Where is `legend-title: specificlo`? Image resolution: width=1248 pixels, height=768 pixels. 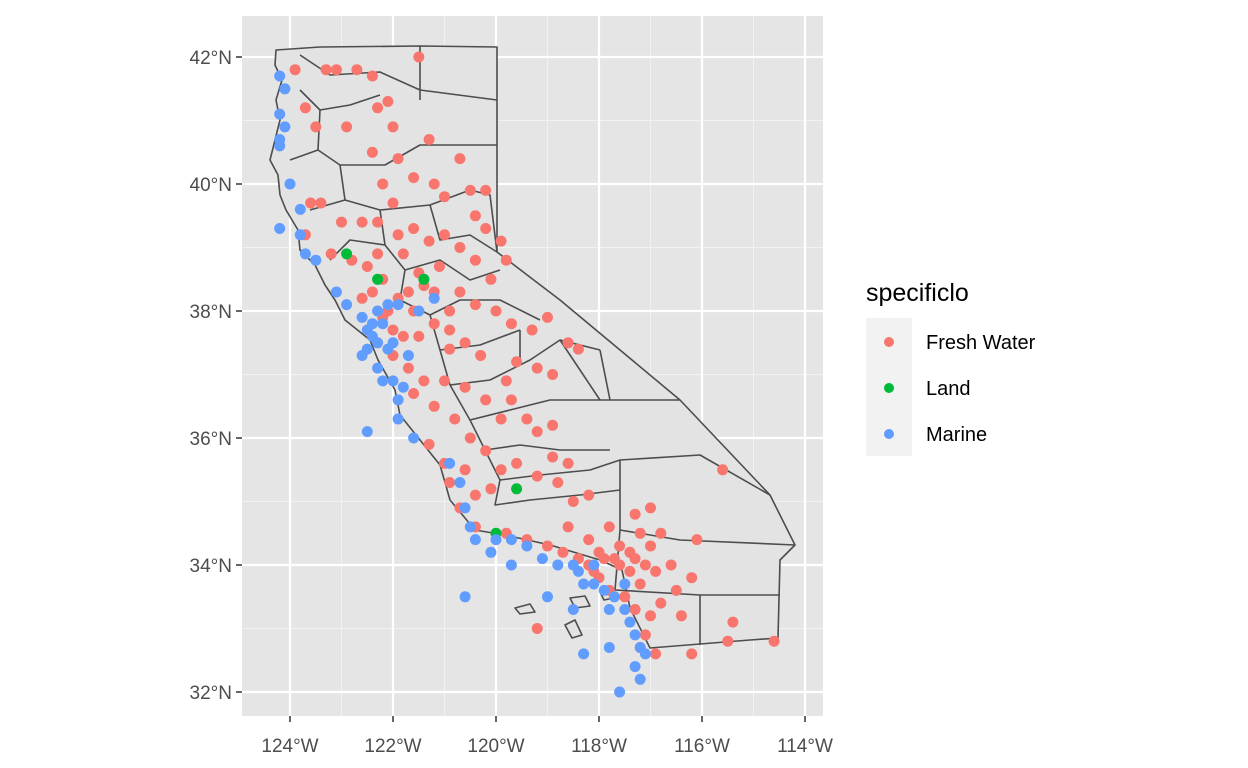 legend-title: specificlo is located at coordinates (917, 293).